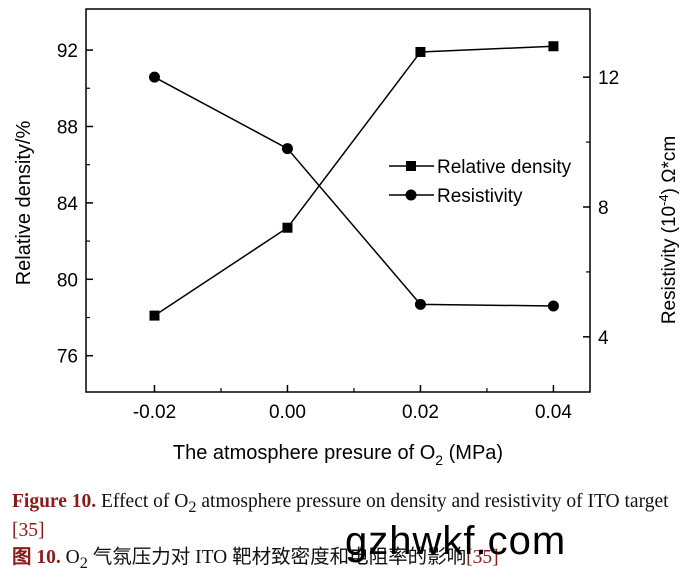 The image size is (692, 585). I want to click on y-left-tick-label: 80, so click(67, 280).